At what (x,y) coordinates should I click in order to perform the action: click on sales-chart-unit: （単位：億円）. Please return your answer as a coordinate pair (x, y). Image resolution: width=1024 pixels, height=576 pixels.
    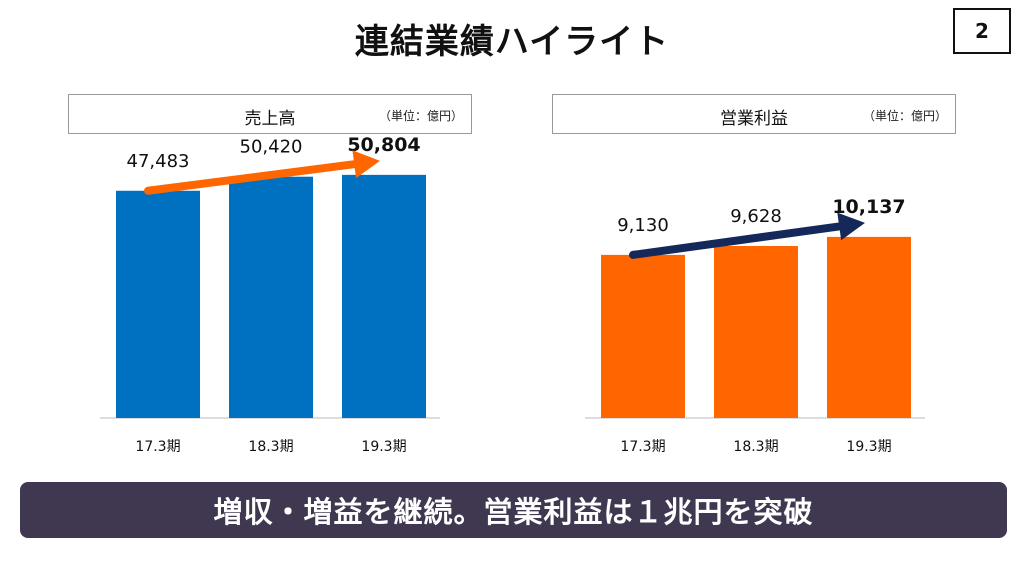
    Looking at the image, I should click on (420, 116).